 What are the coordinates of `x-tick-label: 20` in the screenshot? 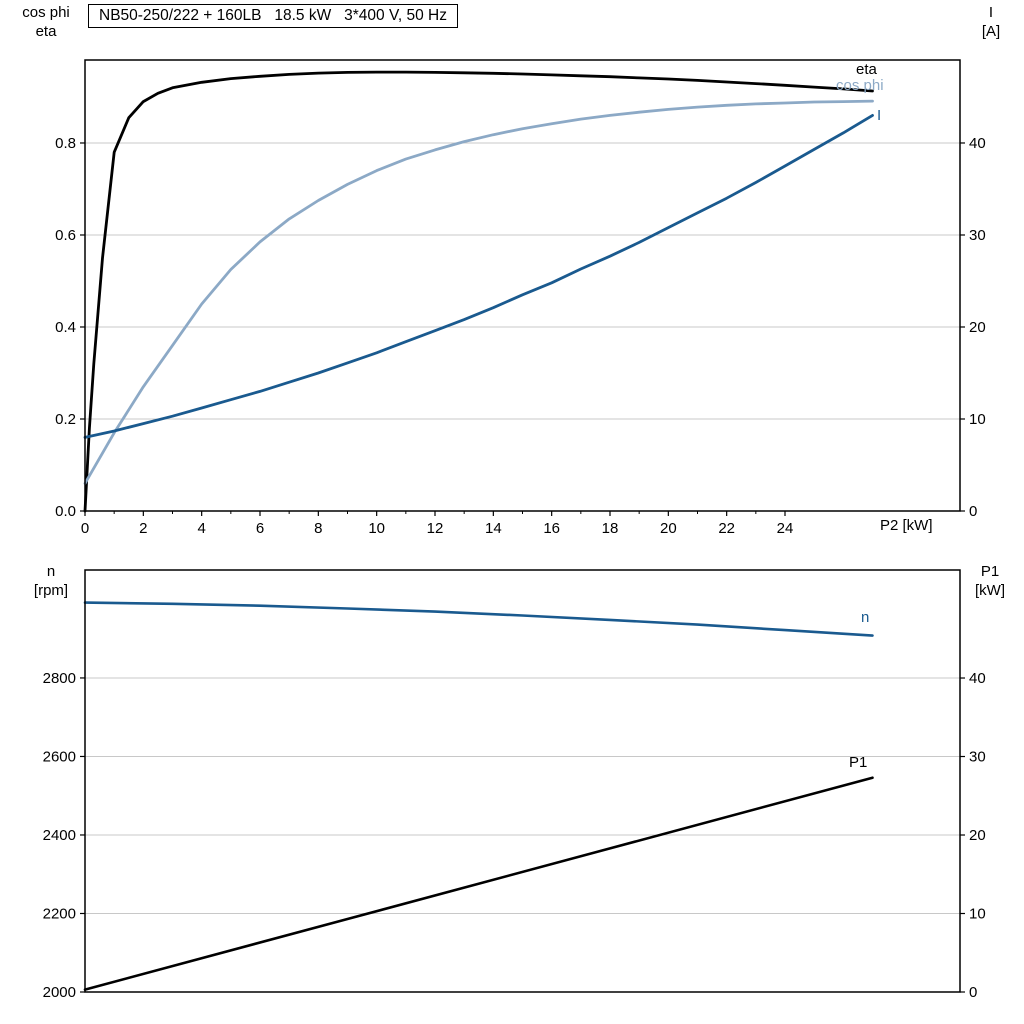 It's located at (668, 528).